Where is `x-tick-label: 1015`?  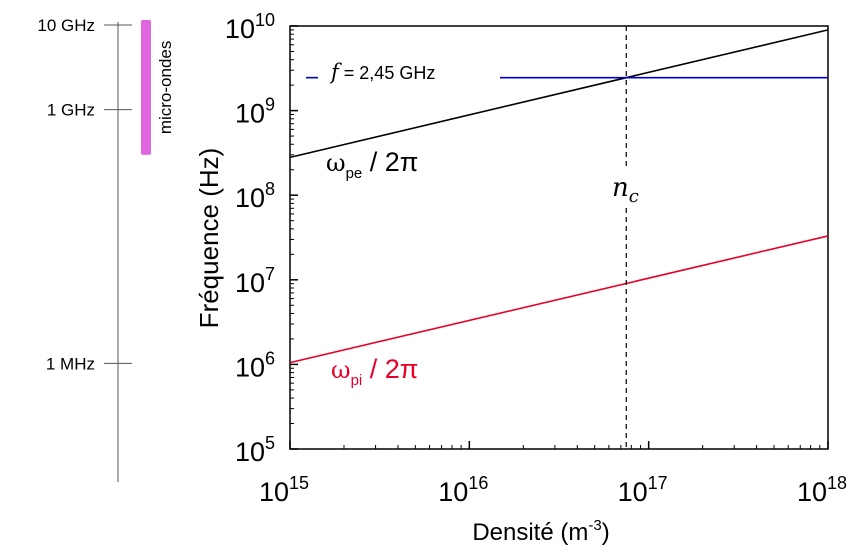
x-tick-label: 1015 is located at coordinates (284, 490).